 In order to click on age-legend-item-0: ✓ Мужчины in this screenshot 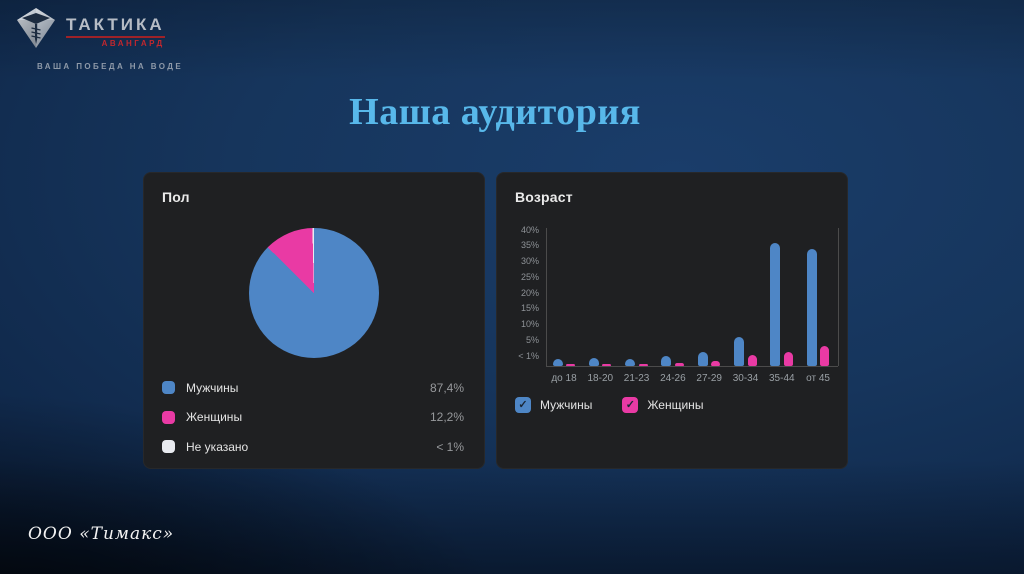, I will do `click(553, 405)`.